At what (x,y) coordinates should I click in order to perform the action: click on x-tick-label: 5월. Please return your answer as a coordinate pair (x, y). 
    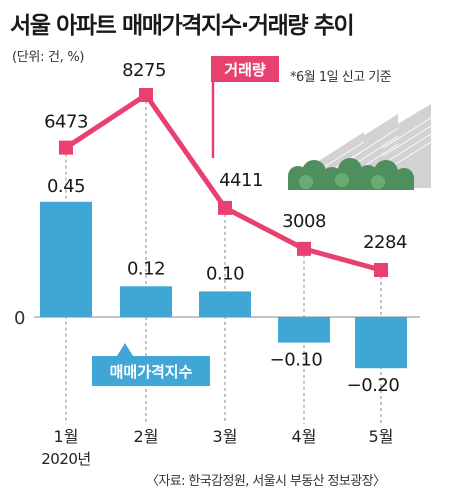
    Looking at the image, I should click on (381, 436).